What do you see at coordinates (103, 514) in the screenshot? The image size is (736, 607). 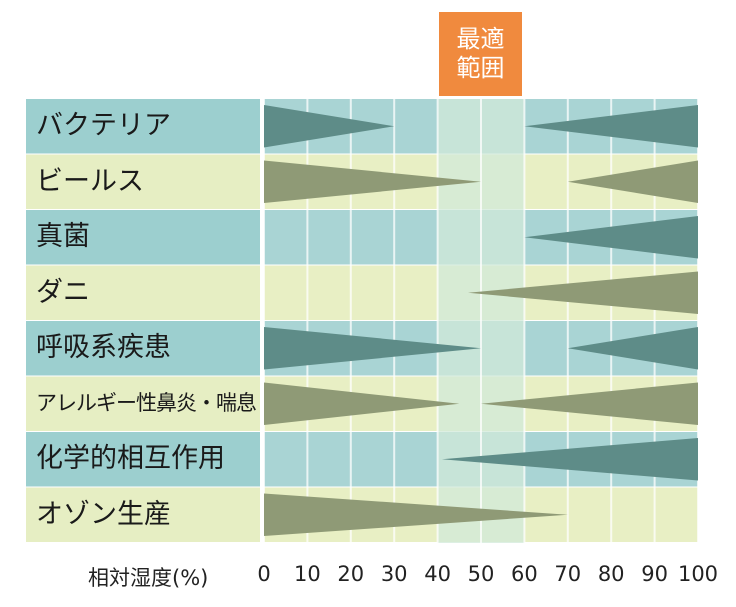 I see `row-label: オゾン生産` at bounding box center [103, 514].